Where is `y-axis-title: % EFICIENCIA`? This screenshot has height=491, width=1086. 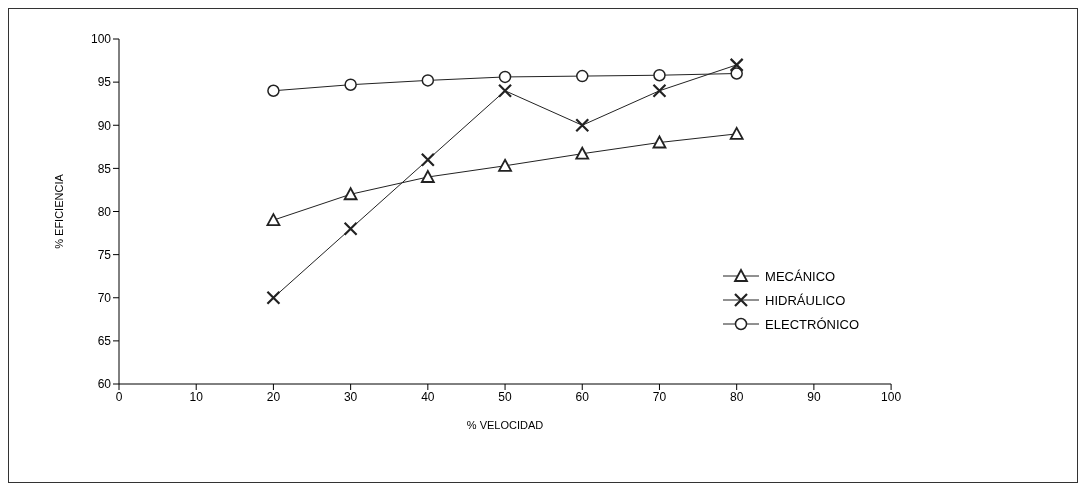
y-axis-title: % EFICIENCIA is located at coordinates (58, 211).